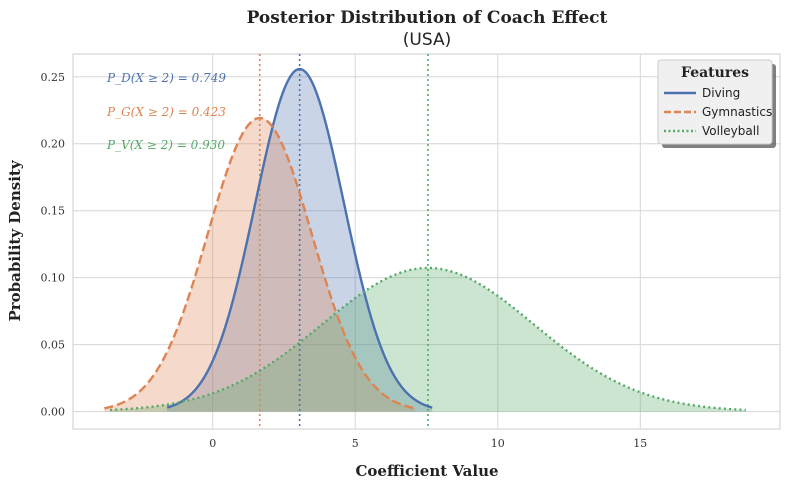 The height and width of the screenshot is (490, 790). What do you see at coordinates (355, 443) in the screenshot?
I see `x-tick-label: 5` at bounding box center [355, 443].